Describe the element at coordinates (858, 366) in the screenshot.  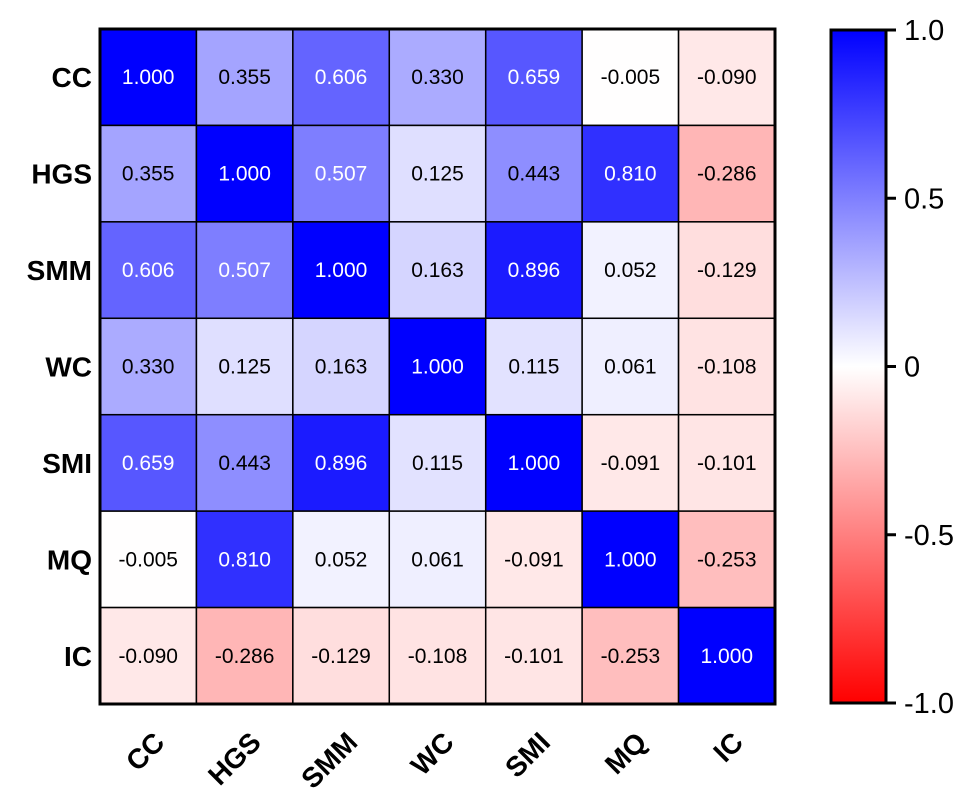
I see `colorbar` at that location.